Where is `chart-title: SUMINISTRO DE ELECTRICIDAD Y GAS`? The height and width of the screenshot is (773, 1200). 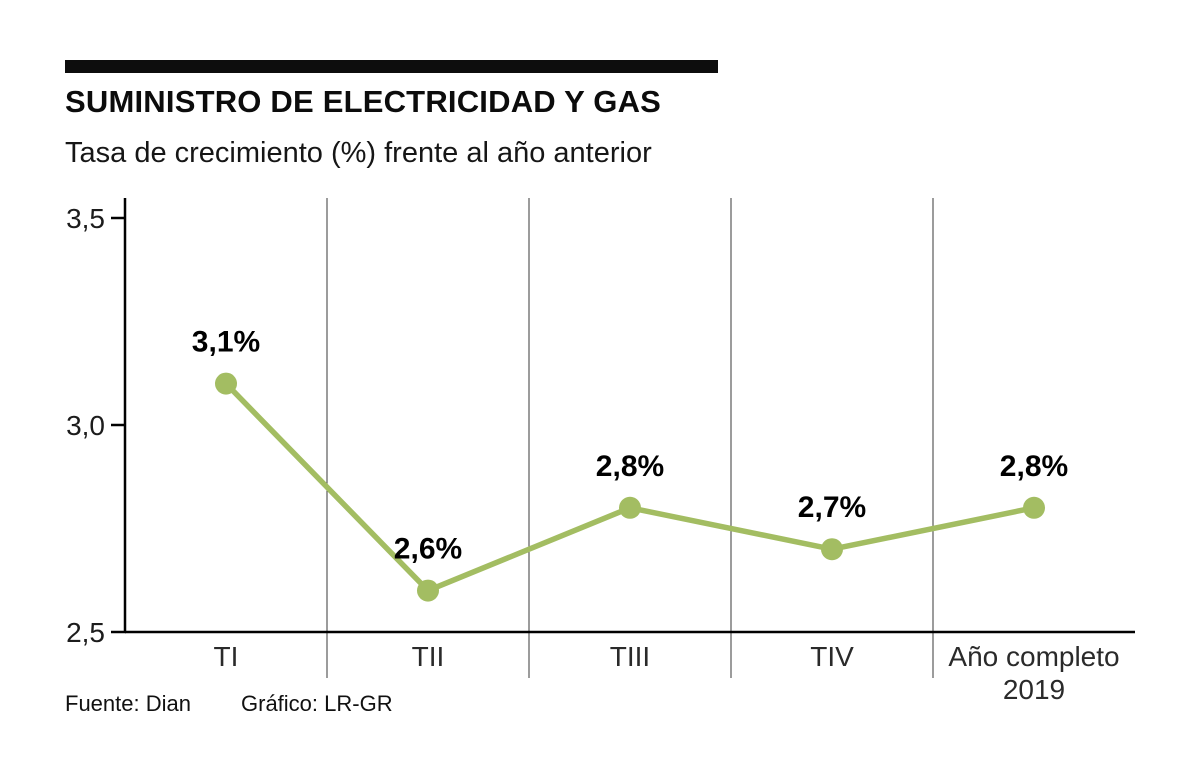
chart-title: SUMINISTRO DE ELECTRICIDAD Y GAS is located at coordinates (363, 101).